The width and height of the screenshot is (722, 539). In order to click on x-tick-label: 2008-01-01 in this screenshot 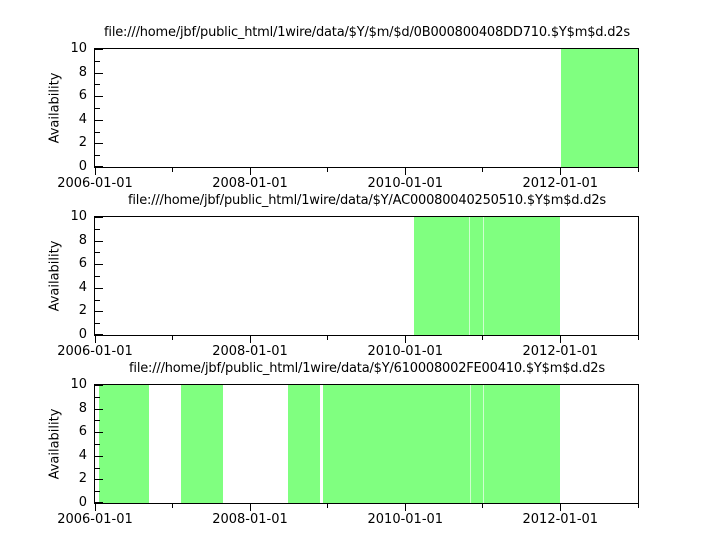, I will do `click(250, 519)`.